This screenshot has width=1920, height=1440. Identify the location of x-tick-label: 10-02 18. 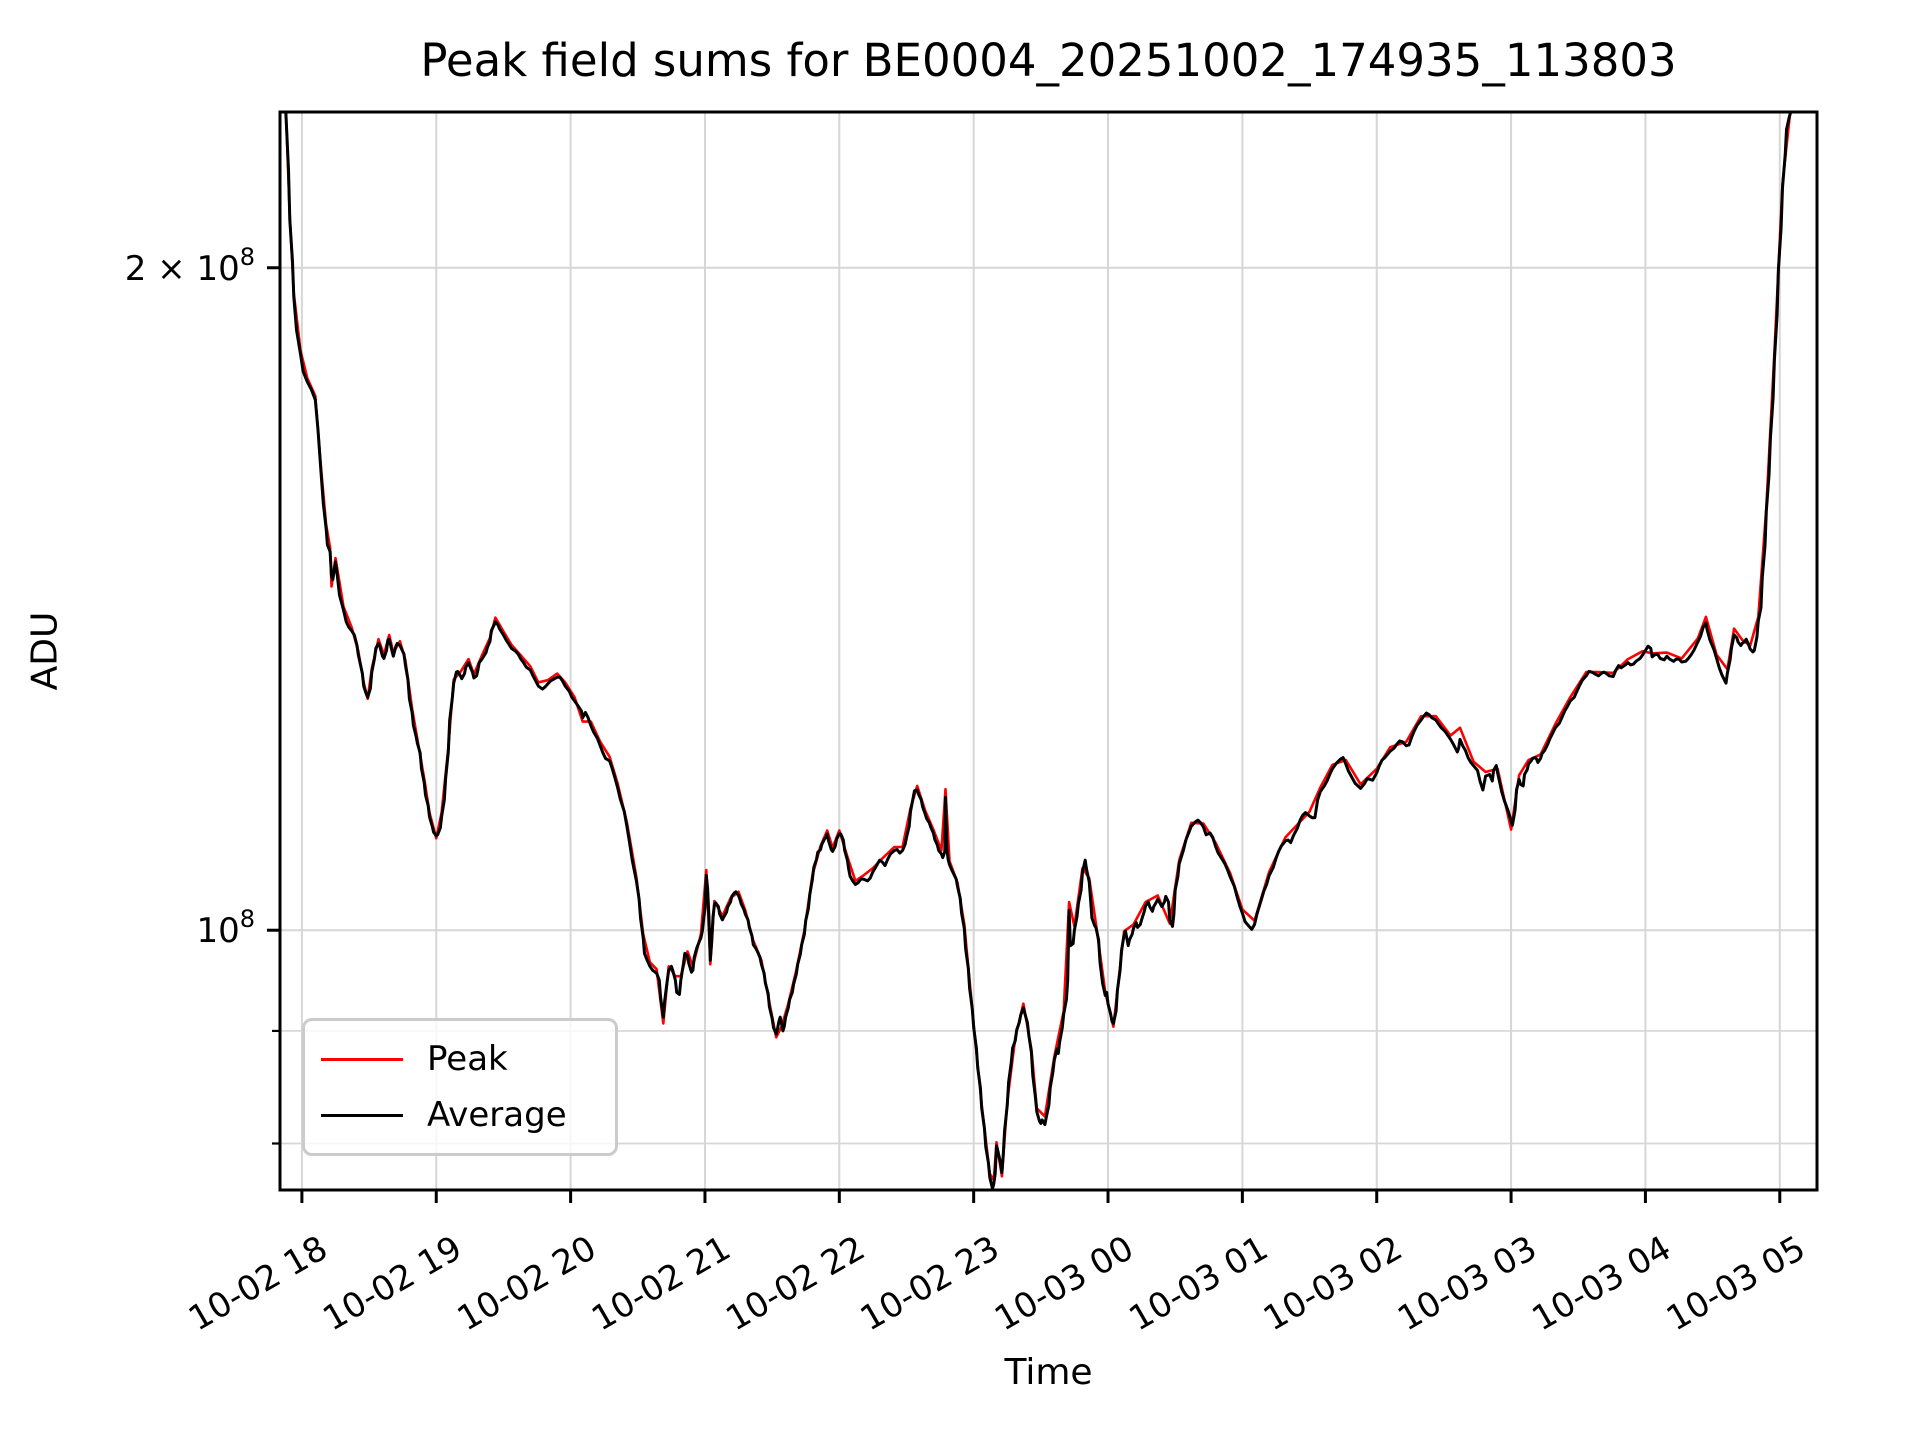
(258, 1283).